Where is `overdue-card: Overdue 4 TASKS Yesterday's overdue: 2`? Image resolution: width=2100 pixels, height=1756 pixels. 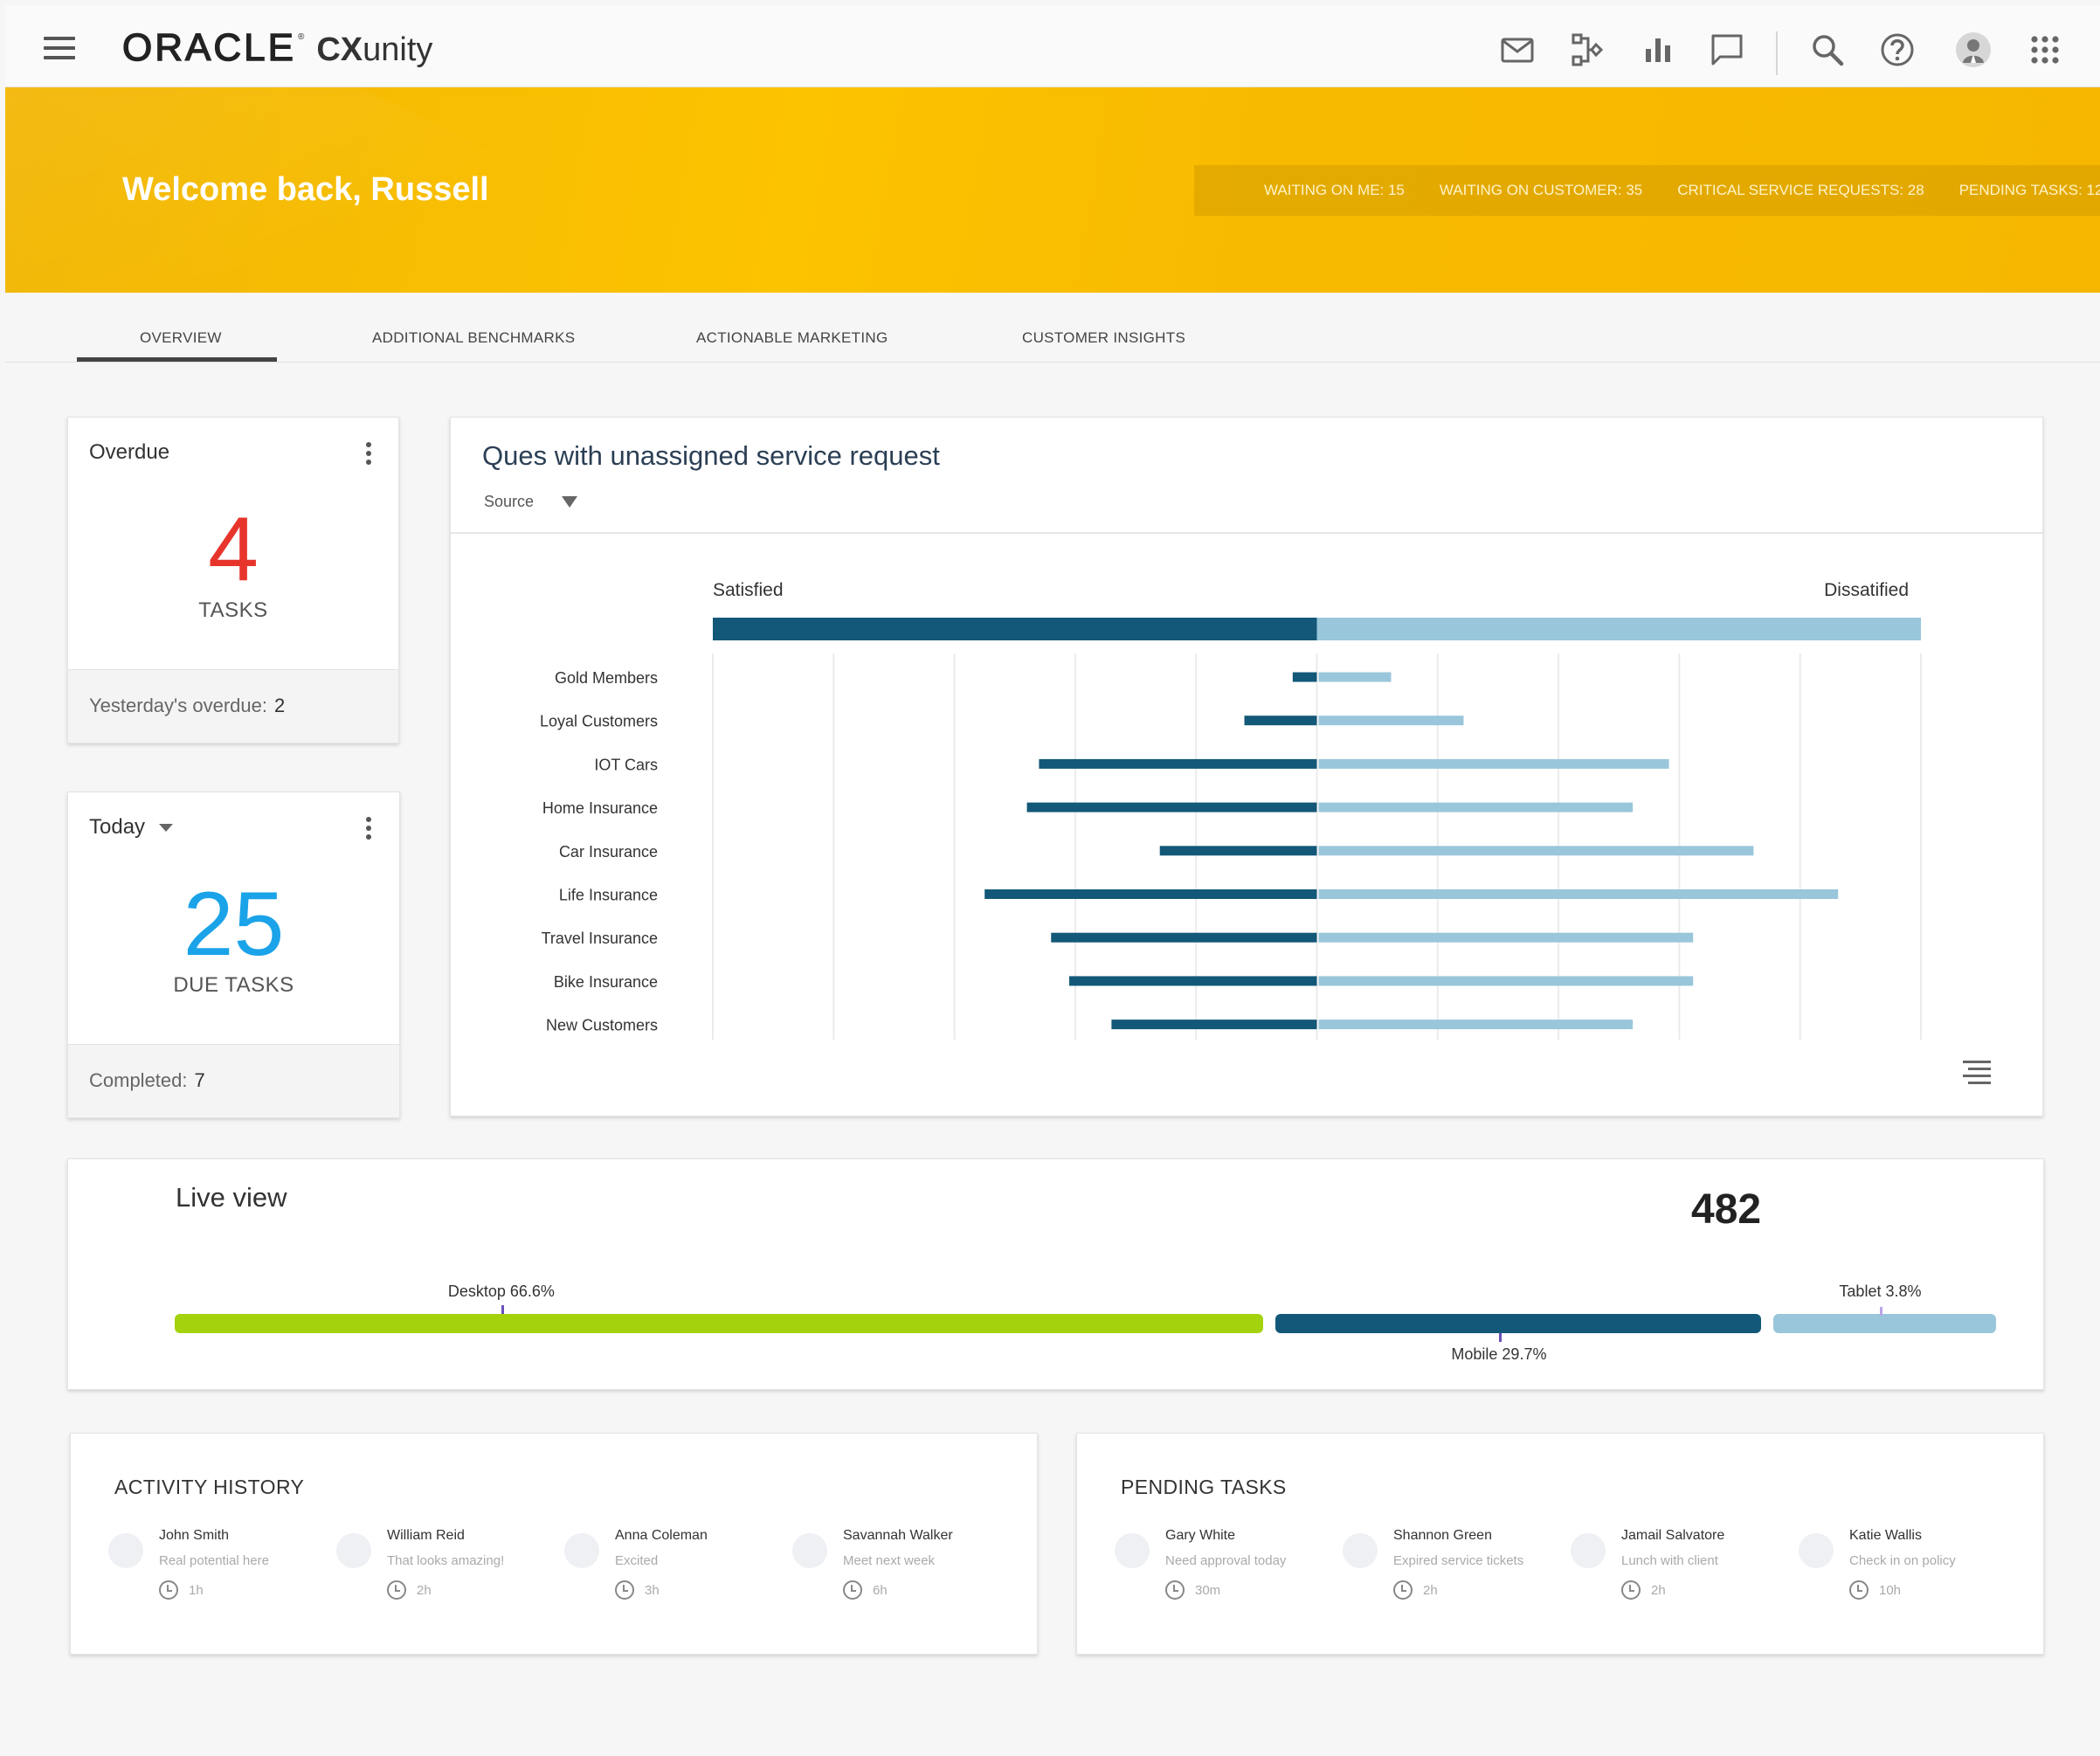 overdue-card: Overdue 4 TASKS Yesterday's overdue: 2 is located at coordinates (233, 580).